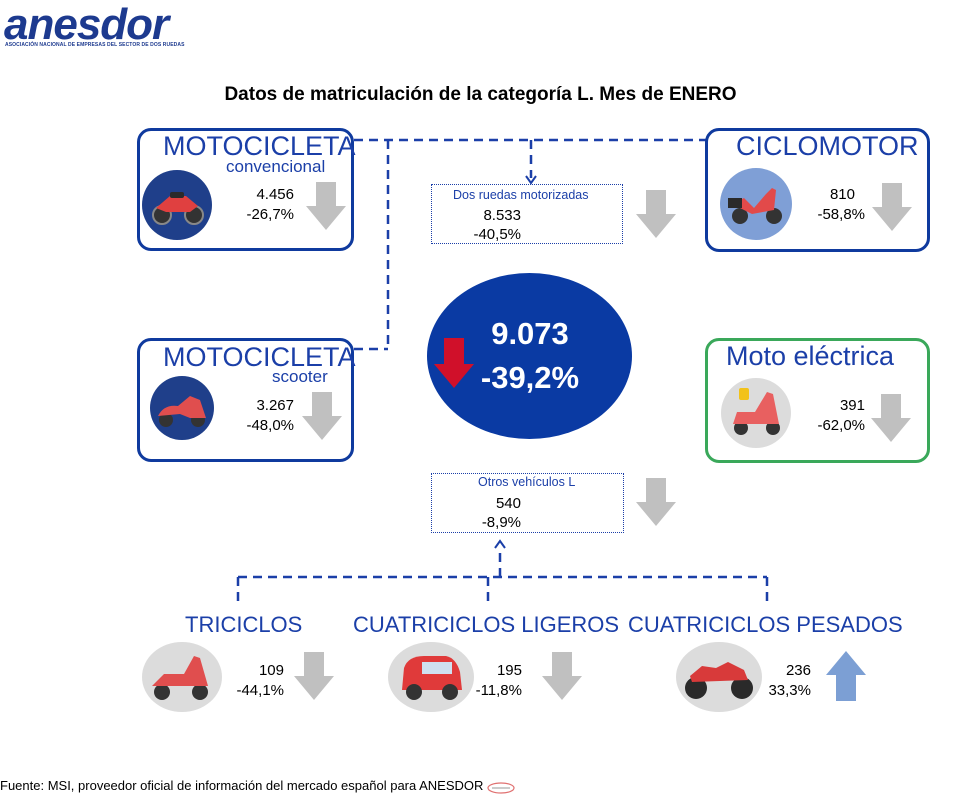 This screenshot has height=800, width=961. Describe the element at coordinates (521, 195) in the screenshot. I see `dos-ruedas-label: Dos ruedas motorizadas` at that location.